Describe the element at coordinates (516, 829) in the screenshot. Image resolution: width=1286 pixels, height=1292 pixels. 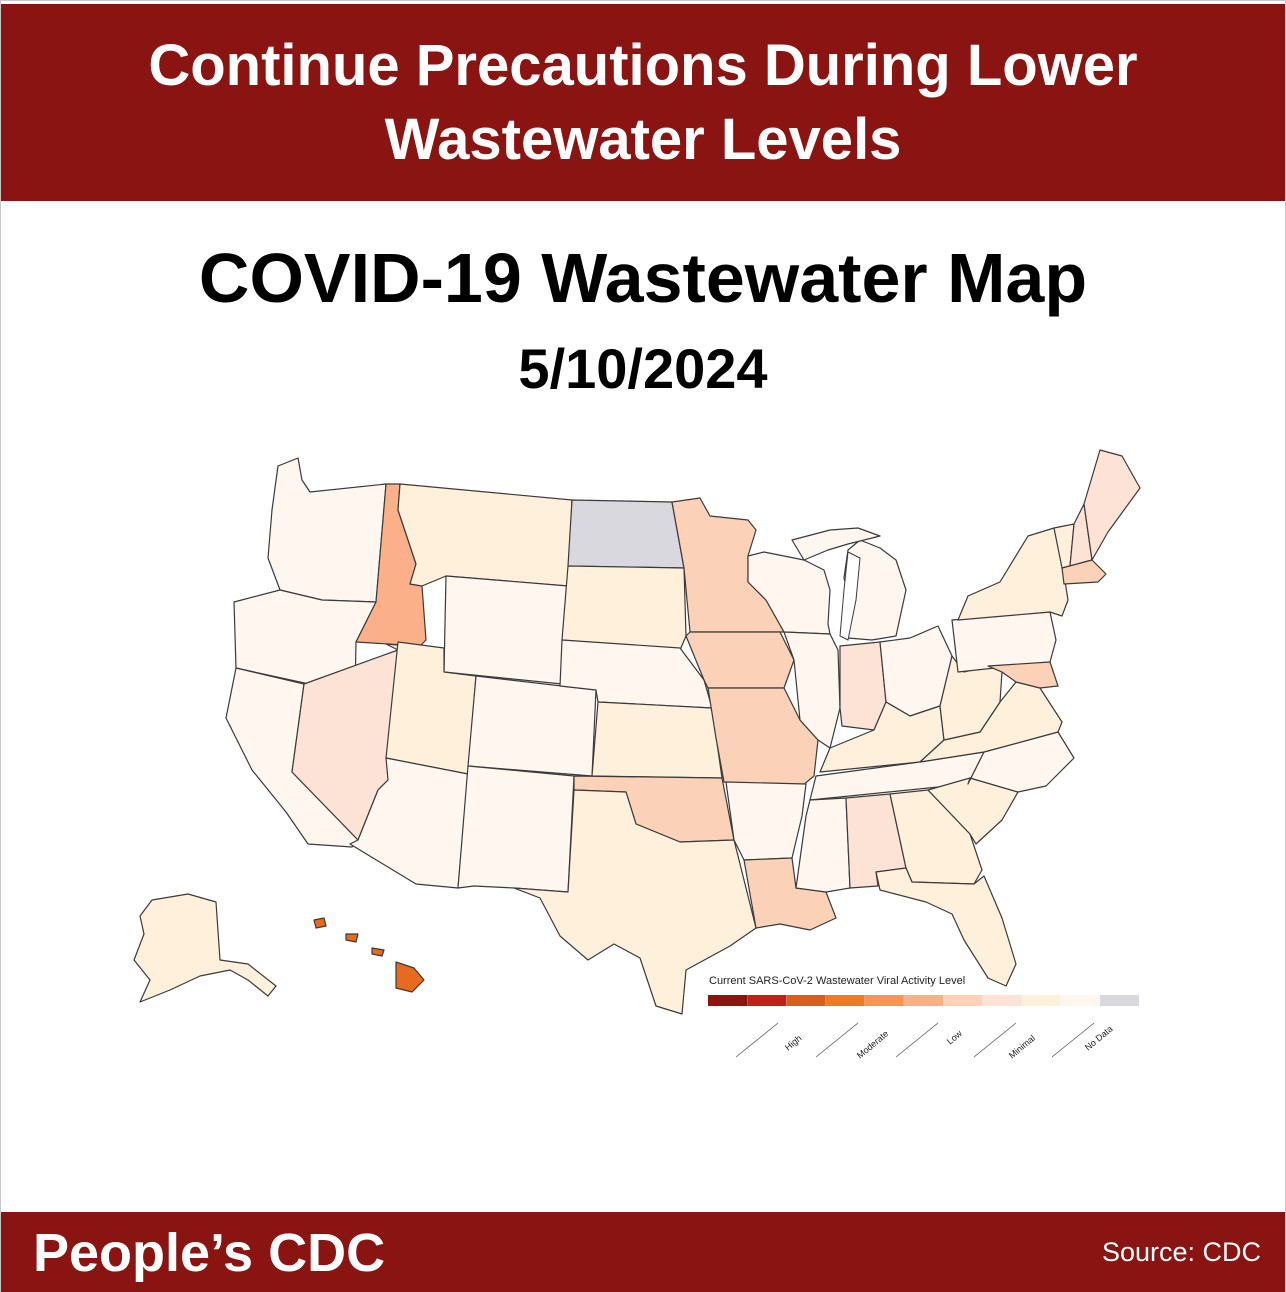
I see `state-new-mexico` at that location.